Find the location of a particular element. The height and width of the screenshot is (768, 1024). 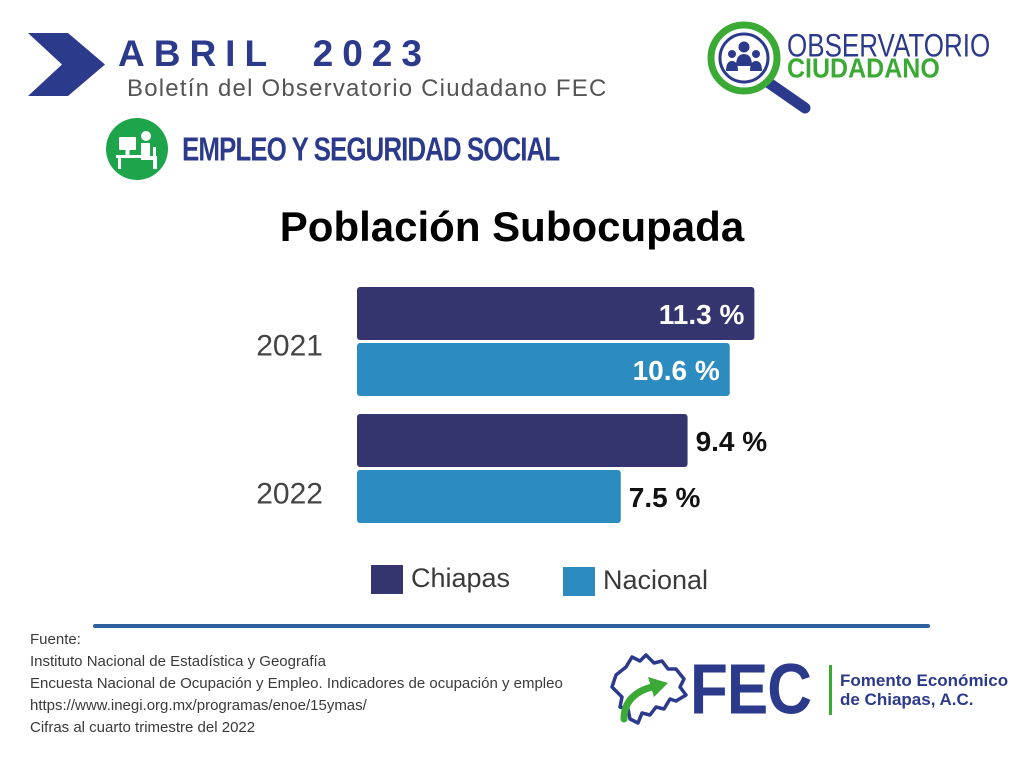

chart-title: Población Subocupada is located at coordinates (512, 226).